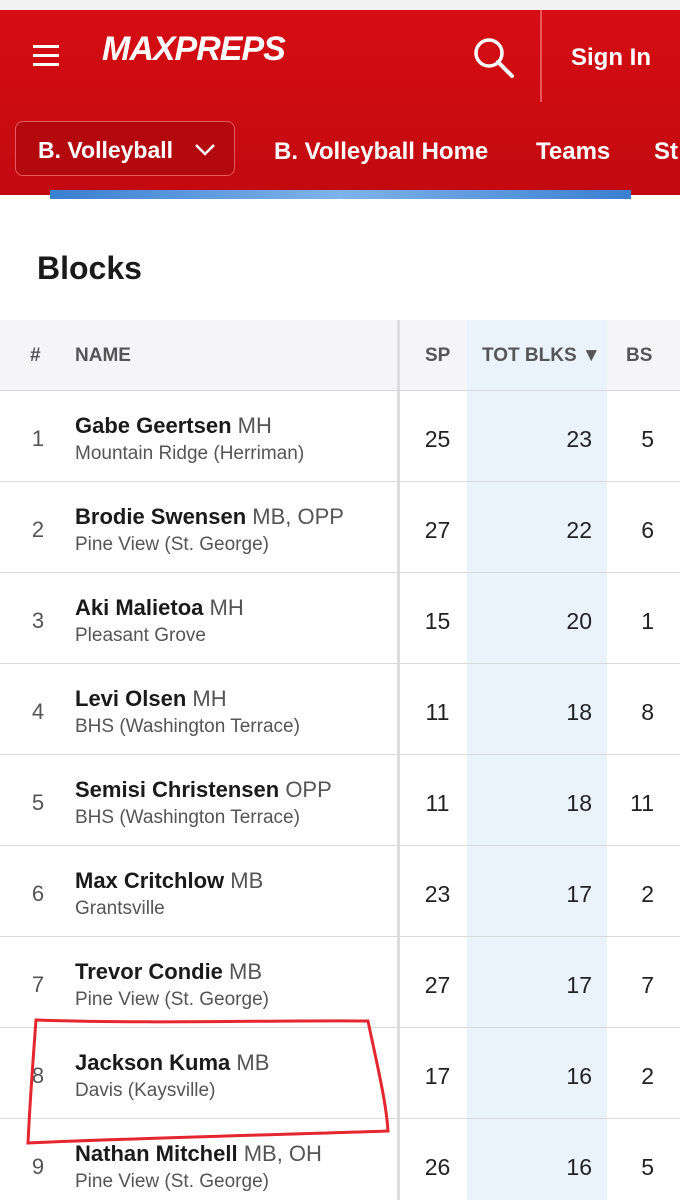  I want to click on school: Grantsville, so click(120, 908).